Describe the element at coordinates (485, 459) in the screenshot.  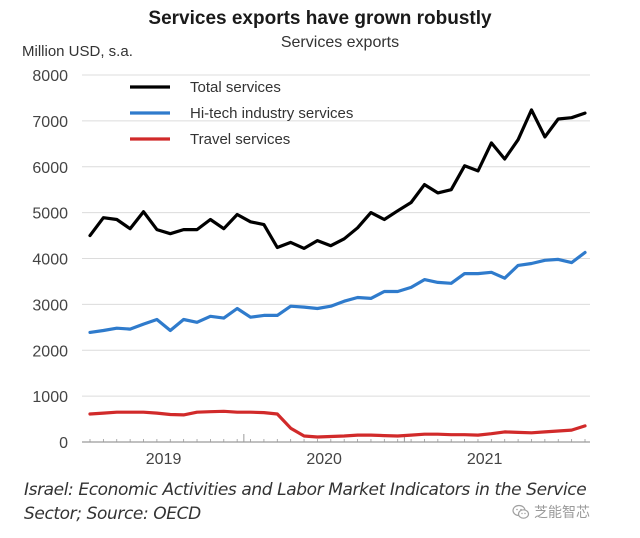
I see `x-tick-label: 2021` at that location.